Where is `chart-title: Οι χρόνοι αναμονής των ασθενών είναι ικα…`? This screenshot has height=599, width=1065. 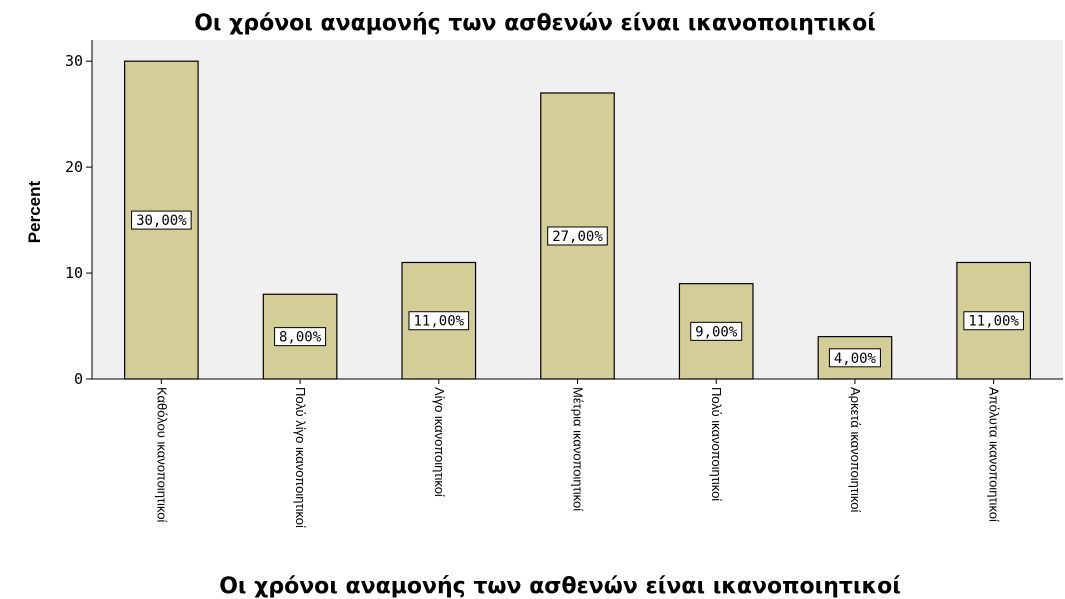
chart-title: Οι χρόνοι αναμονής των ασθενών είναι ικα… is located at coordinates (535, 23).